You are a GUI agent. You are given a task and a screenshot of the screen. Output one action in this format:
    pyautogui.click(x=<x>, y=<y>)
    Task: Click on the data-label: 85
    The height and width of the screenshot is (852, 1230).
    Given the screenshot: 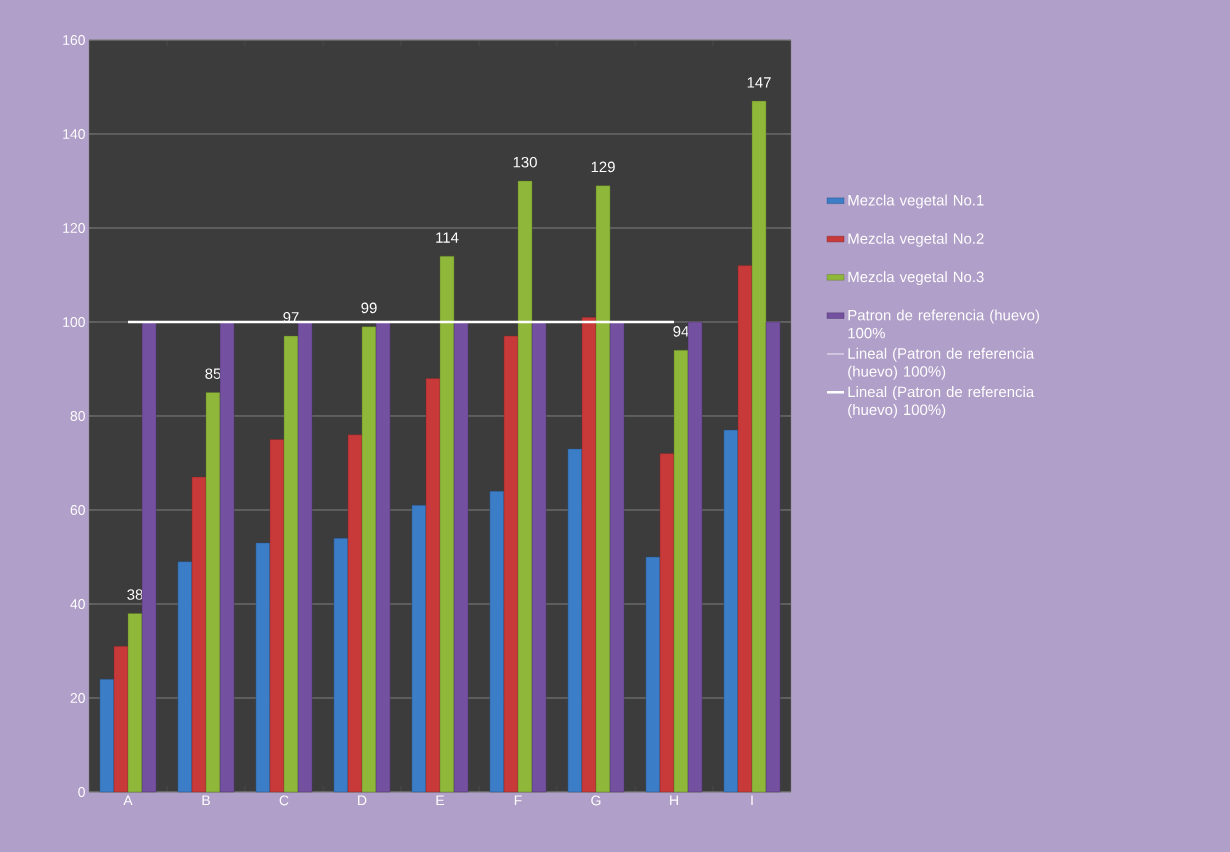 What is the action you would take?
    pyautogui.click(x=213, y=373)
    